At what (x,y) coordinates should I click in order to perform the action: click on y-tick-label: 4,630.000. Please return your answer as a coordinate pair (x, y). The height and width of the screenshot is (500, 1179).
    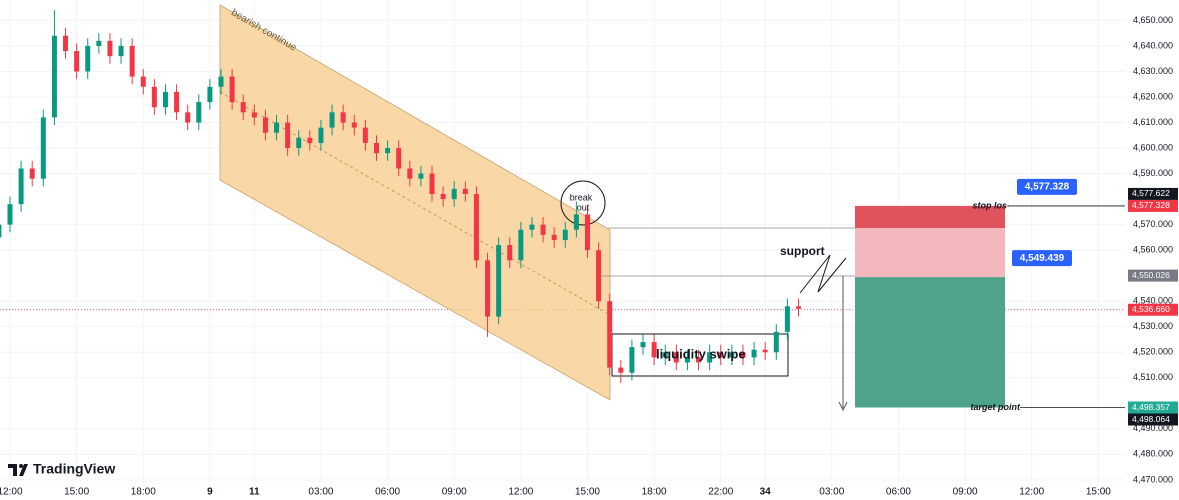
    Looking at the image, I should click on (1153, 71).